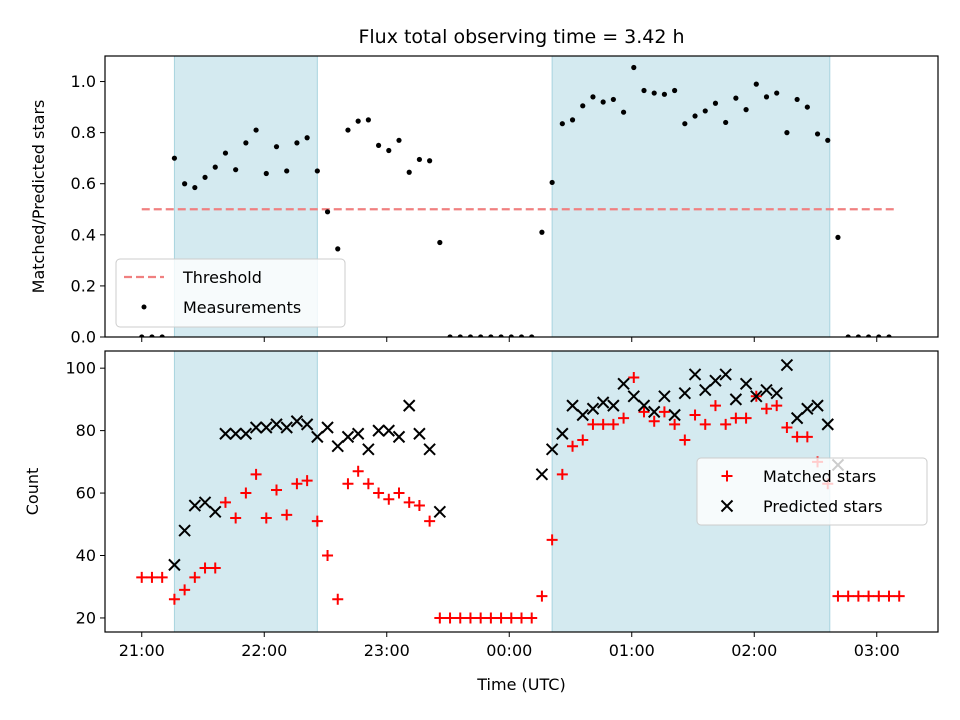 This screenshot has width=960, height=720. Describe the element at coordinates (727, 506) in the screenshot. I see `legend-predicted-swatch` at that location.